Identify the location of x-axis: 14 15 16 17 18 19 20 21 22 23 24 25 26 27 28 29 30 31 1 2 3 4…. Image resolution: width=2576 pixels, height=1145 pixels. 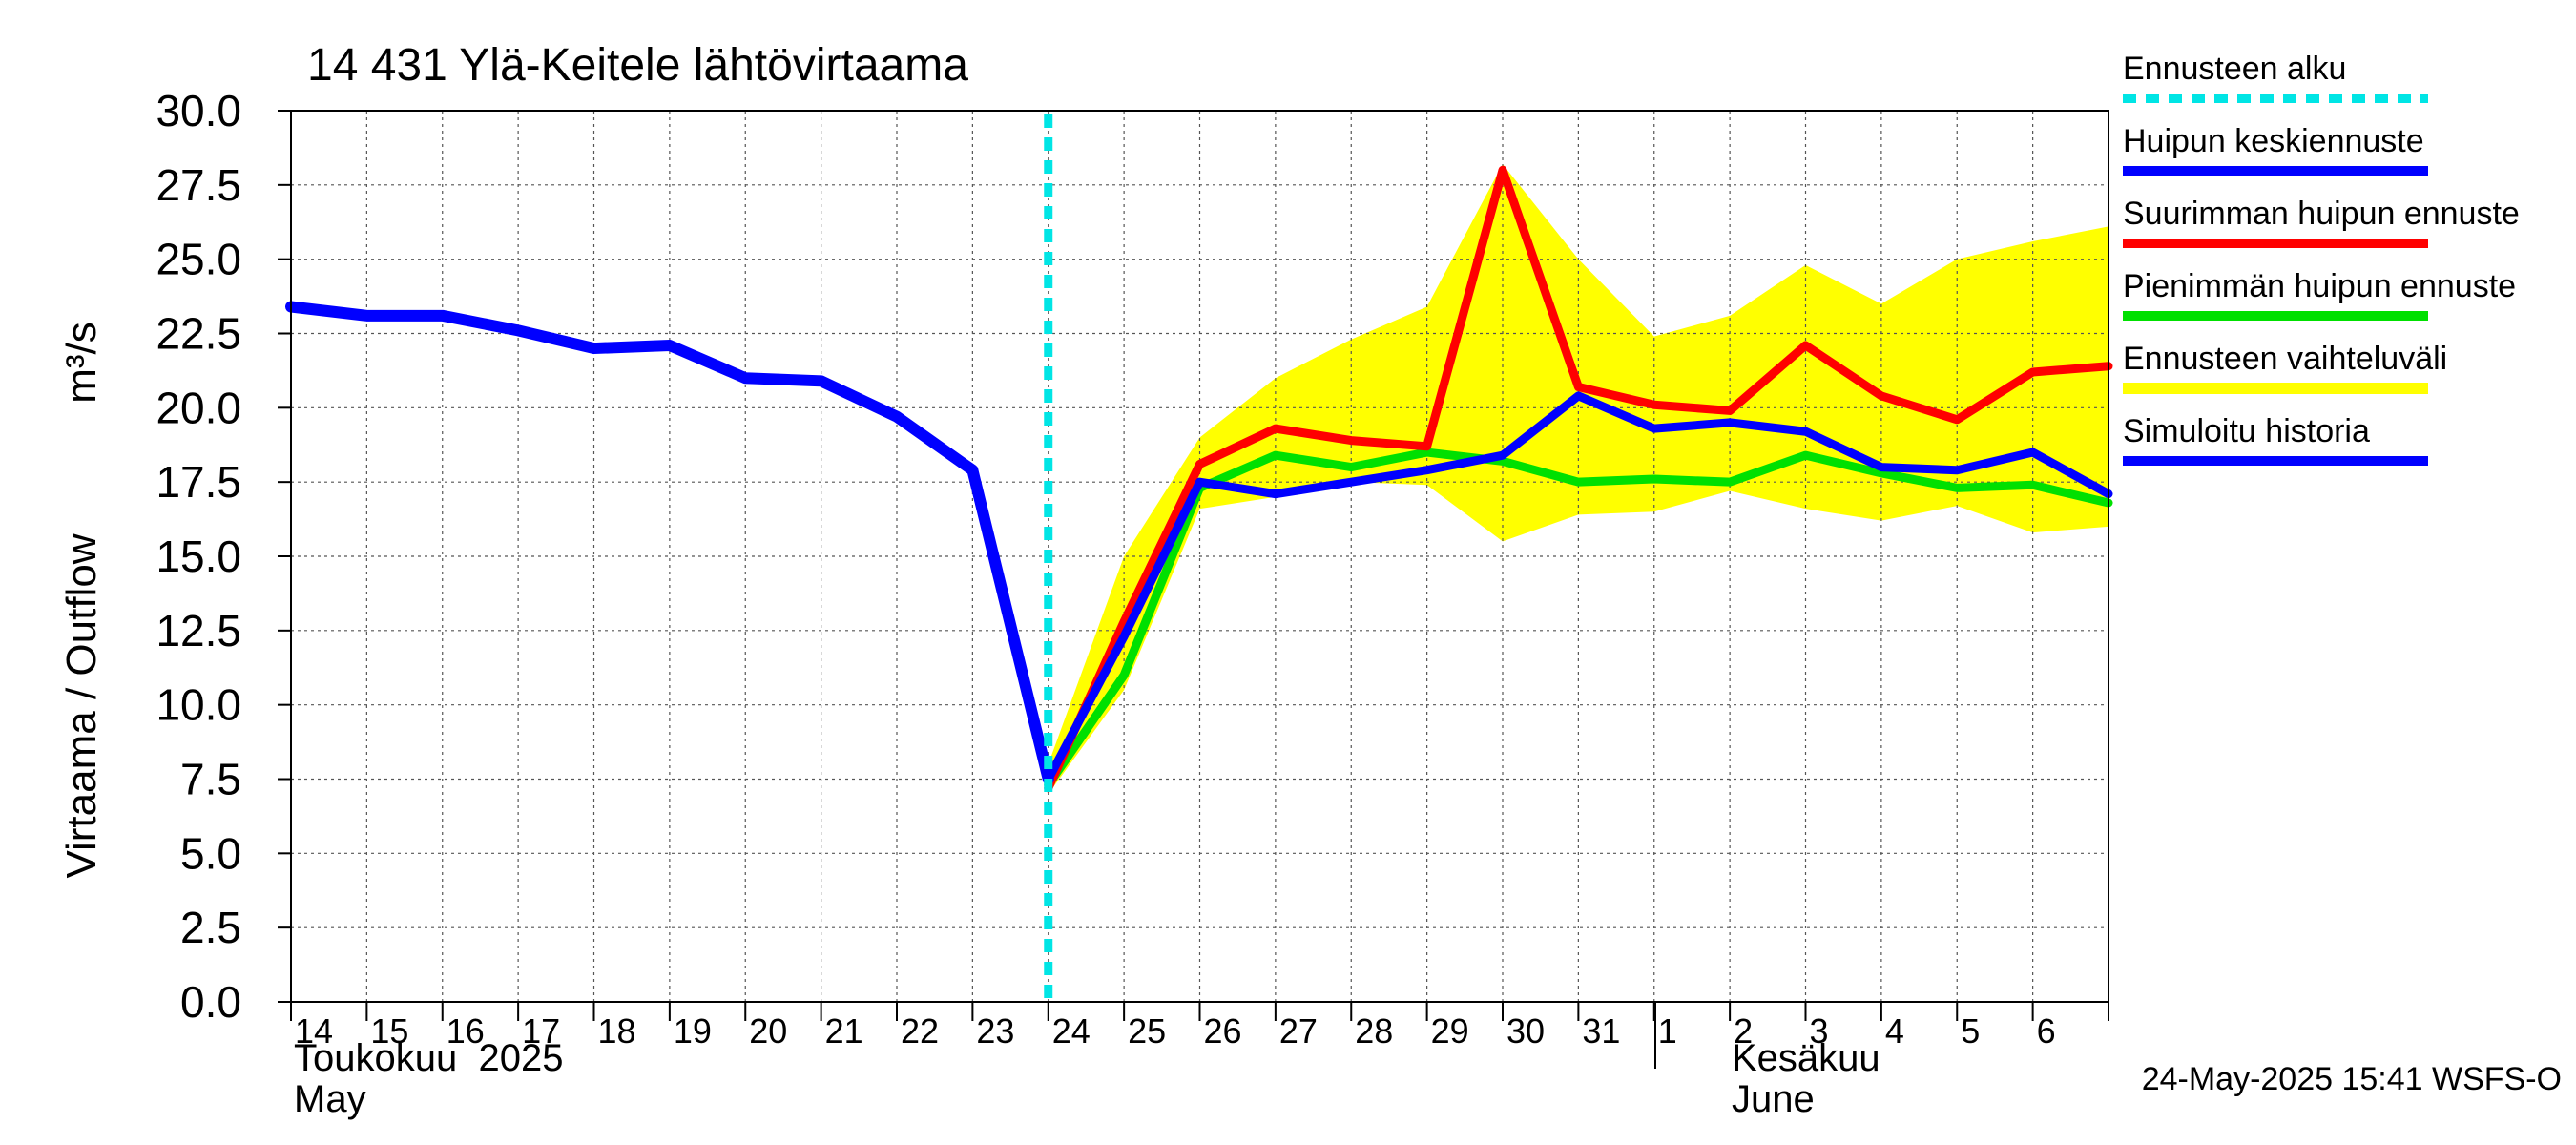
(1199, 1026).